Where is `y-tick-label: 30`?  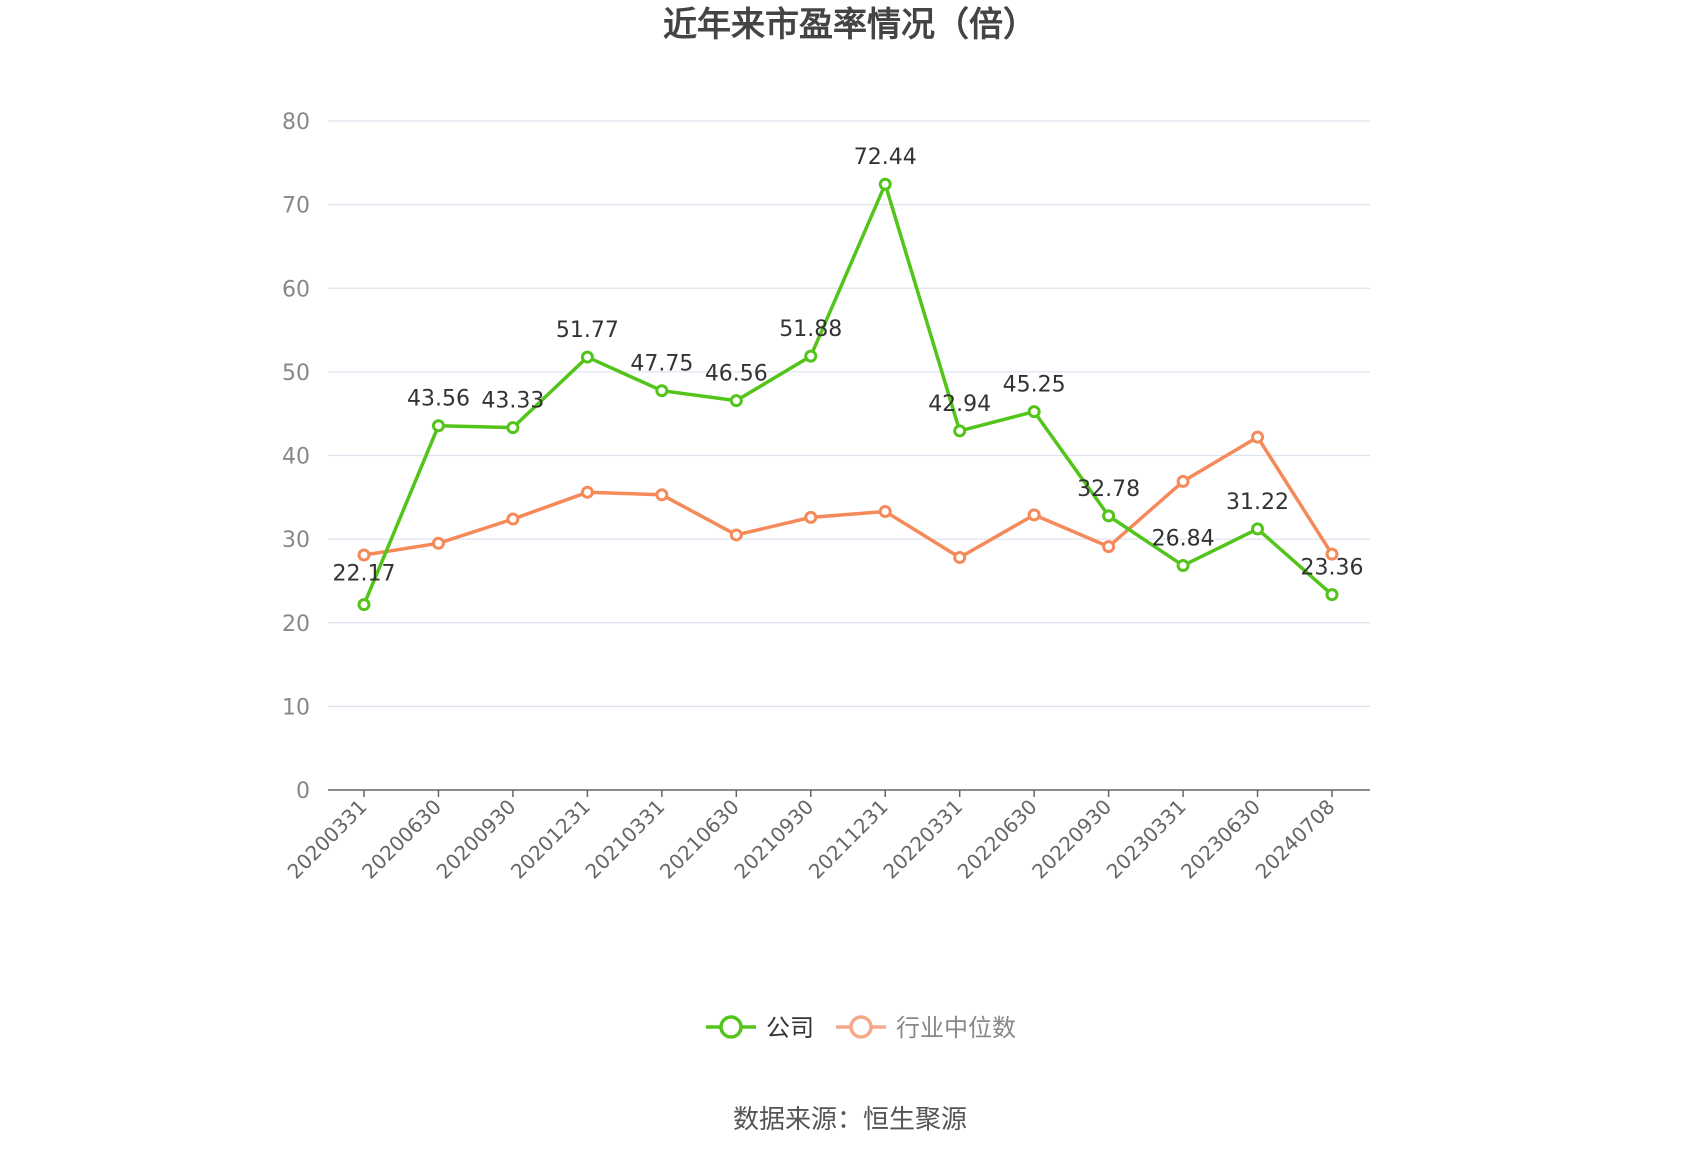
y-tick-label: 30 is located at coordinates (296, 540).